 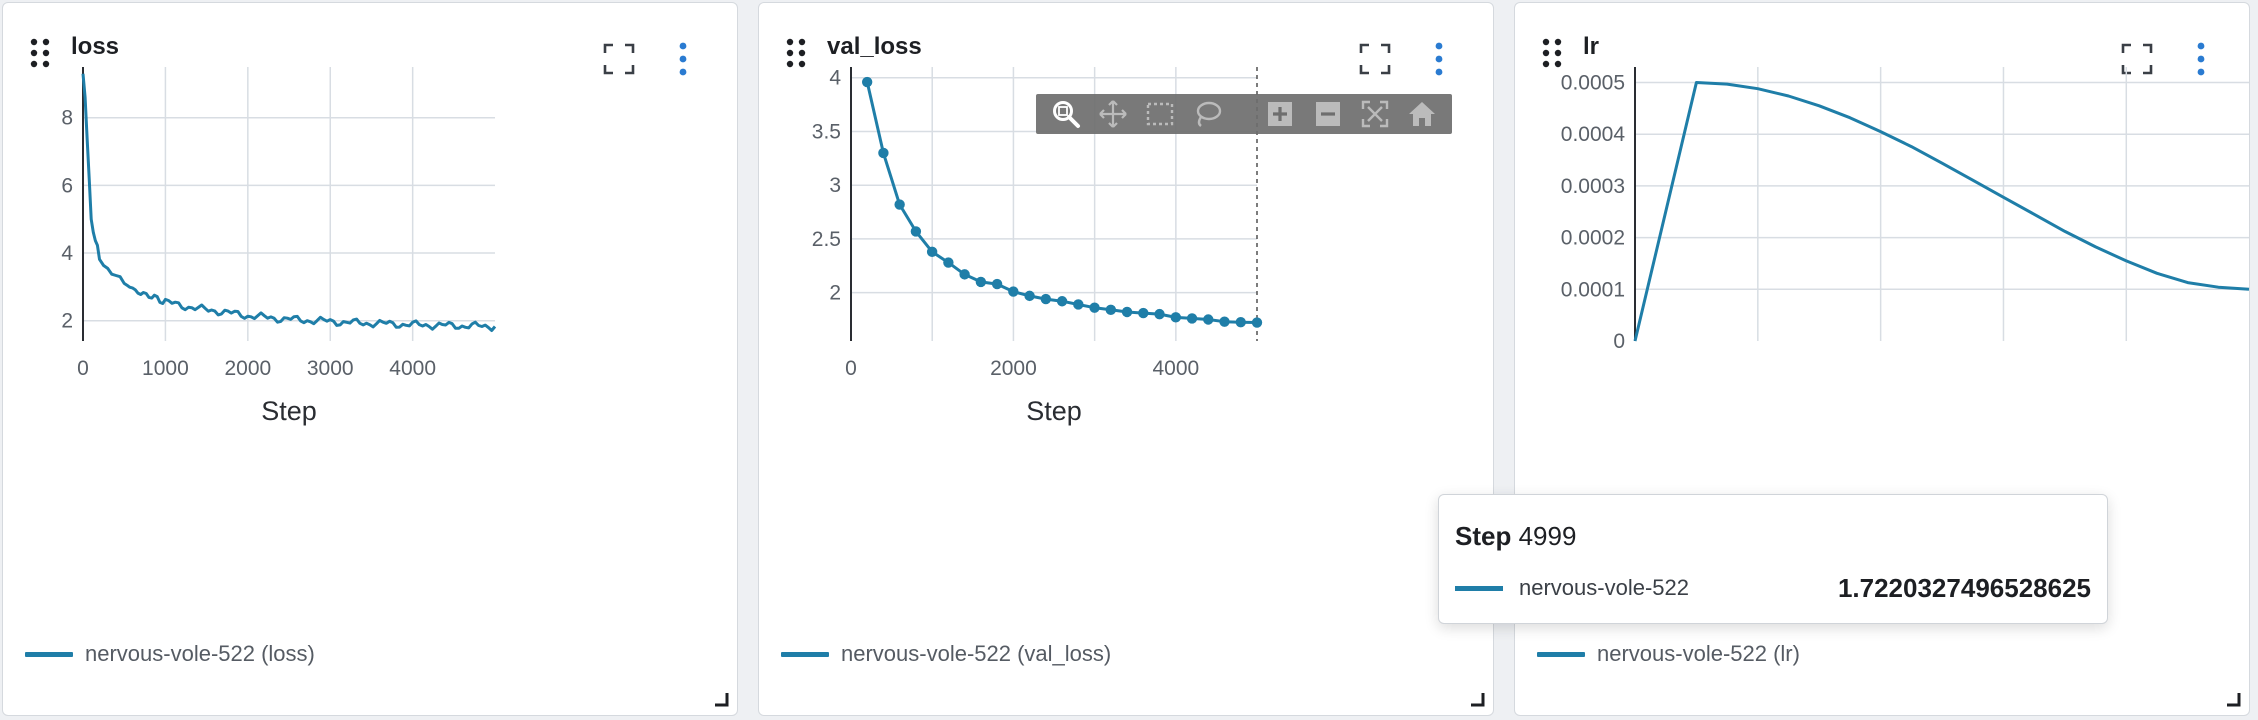 What do you see at coordinates (1515, 536) in the screenshot?
I see `tooltip-step: Step 4999` at bounding box center [1515, 536].